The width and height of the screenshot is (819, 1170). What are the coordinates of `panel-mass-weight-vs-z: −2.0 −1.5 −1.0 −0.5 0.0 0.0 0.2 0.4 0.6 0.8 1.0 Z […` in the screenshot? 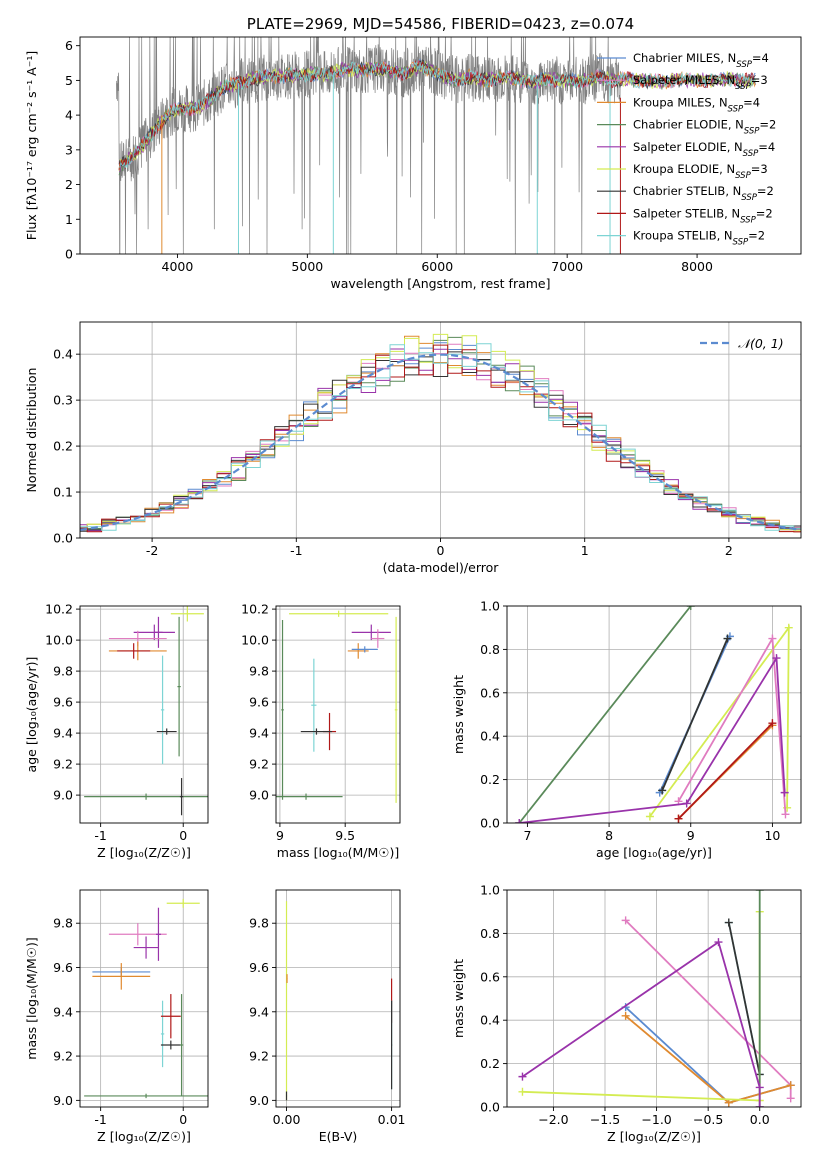 It's located at (626, 1013).